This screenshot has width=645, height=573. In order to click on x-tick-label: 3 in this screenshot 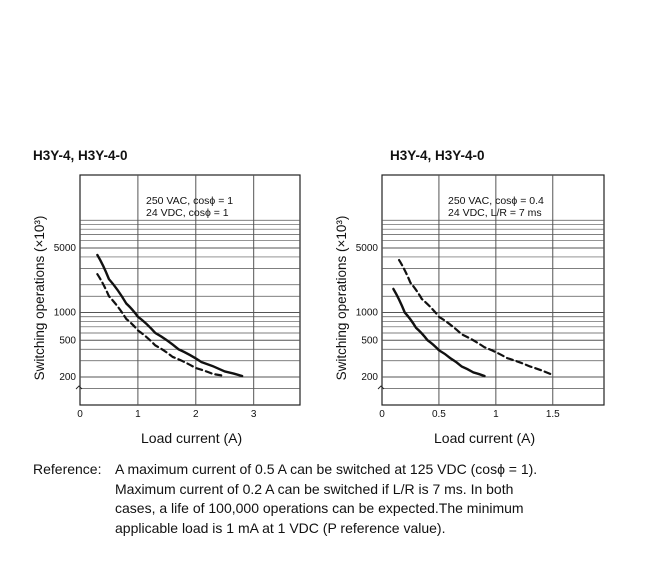, I will do `click(254, 414)`.